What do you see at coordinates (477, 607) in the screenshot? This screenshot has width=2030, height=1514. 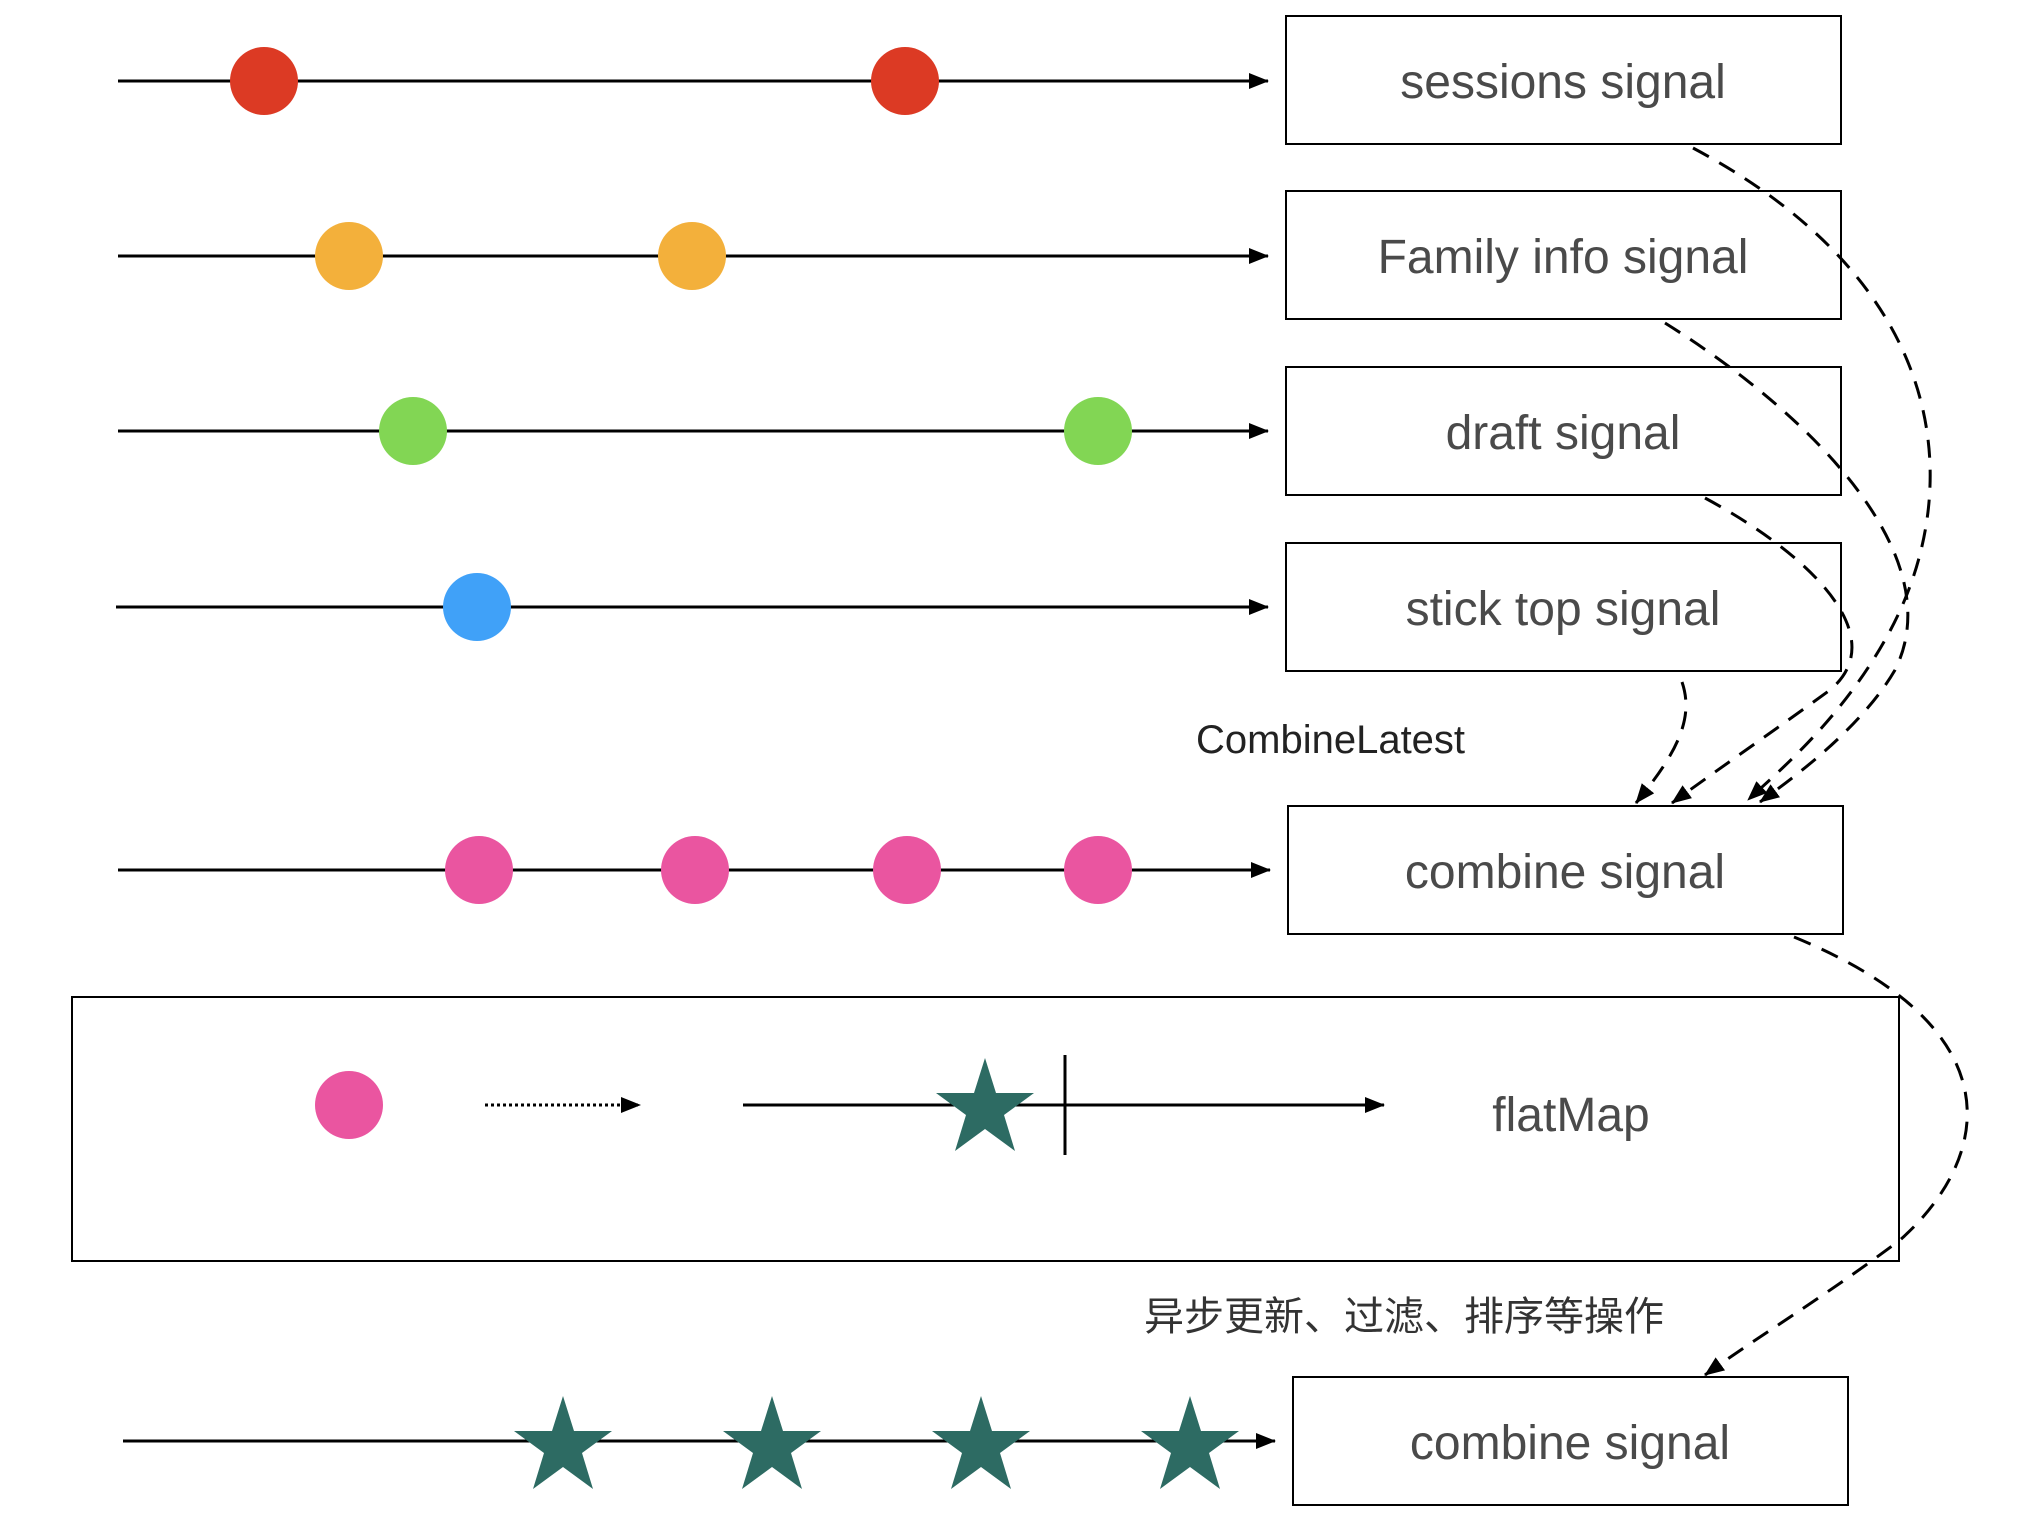 I see `stick-top-marble` at bounding box center [477, 607].